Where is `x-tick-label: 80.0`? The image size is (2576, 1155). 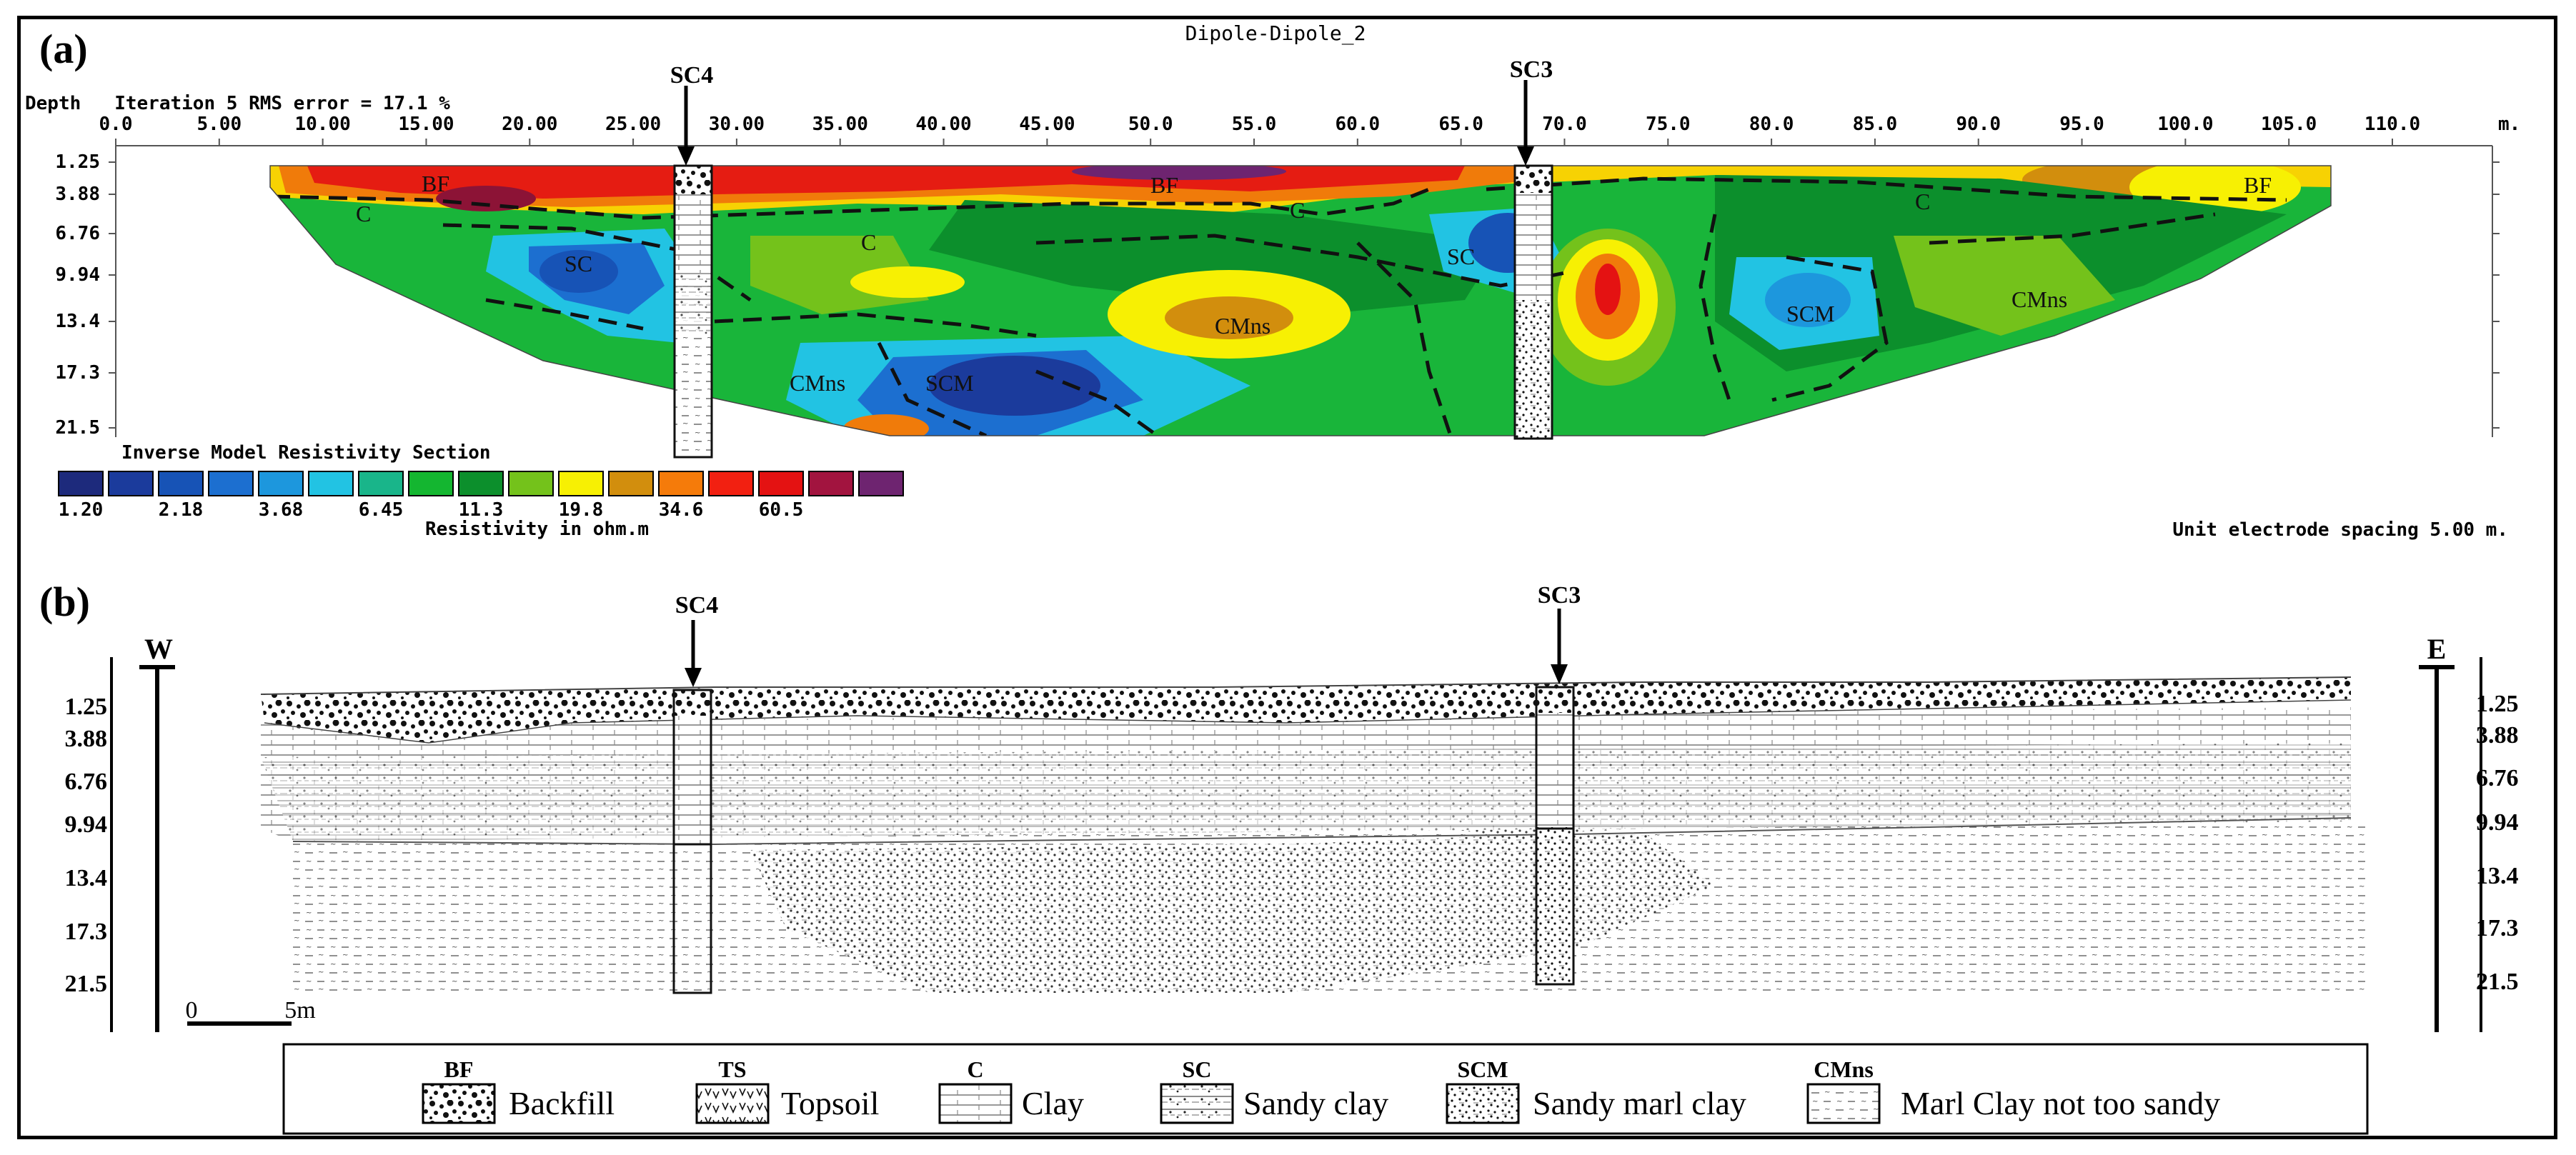 x-tick-label: 80.0 is located at coordinates (1771, 124).